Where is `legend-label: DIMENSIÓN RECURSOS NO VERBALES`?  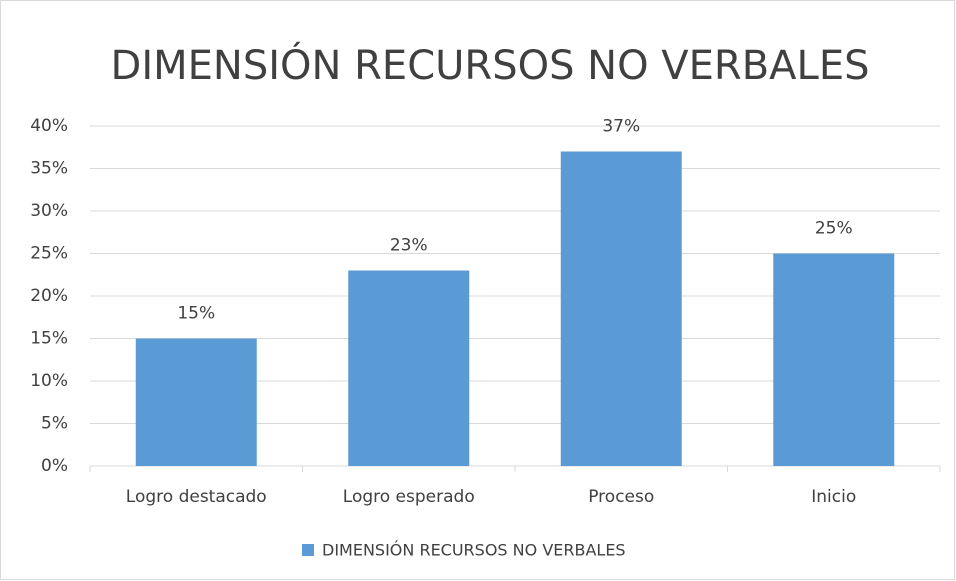 legend-label: DIMENSIÓN RECURSOS NO VERBALES is located at coordinates (474, 550).